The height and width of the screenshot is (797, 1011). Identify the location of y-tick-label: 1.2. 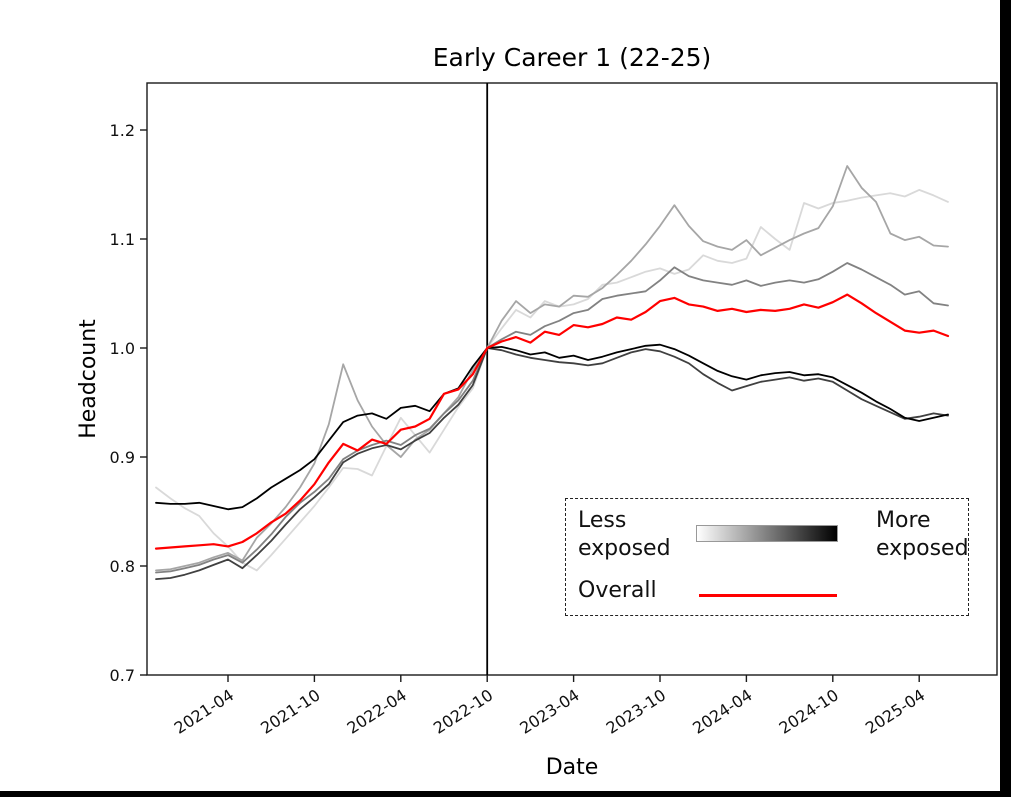
(122, 130).